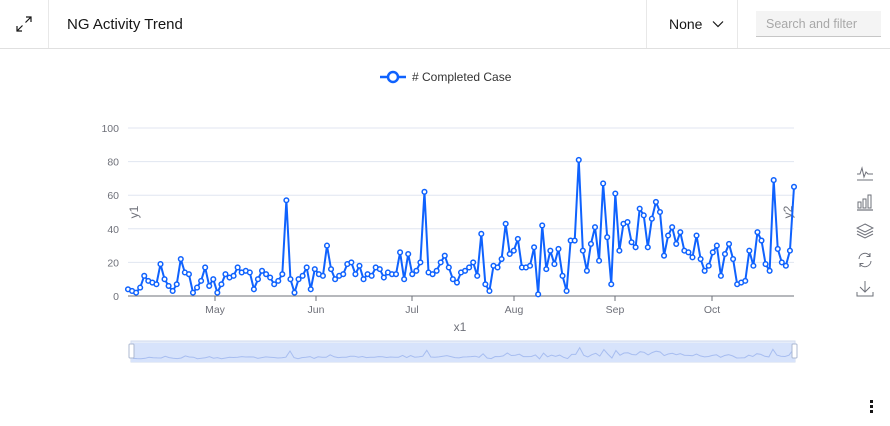 Image resolution: width=890 pixels, height=426 pixels. What do you see at coordinates (615, 310) in the screenshot?
I see `svg-text: Sep` at bounding box center [615, 310].